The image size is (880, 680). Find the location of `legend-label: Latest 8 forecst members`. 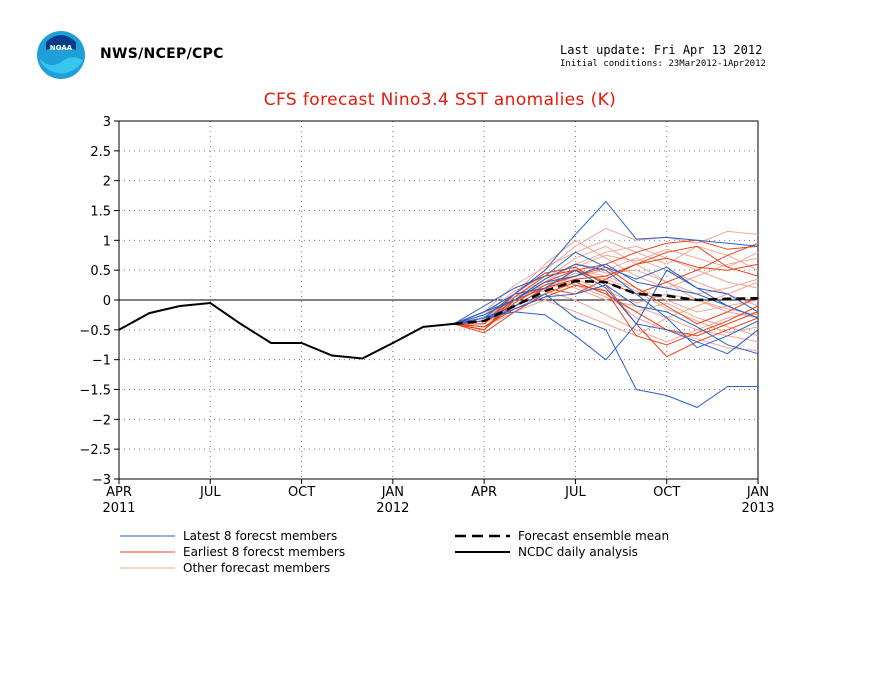

legend-label: Latest 8 forecst members is located at coordinates (260, 536).